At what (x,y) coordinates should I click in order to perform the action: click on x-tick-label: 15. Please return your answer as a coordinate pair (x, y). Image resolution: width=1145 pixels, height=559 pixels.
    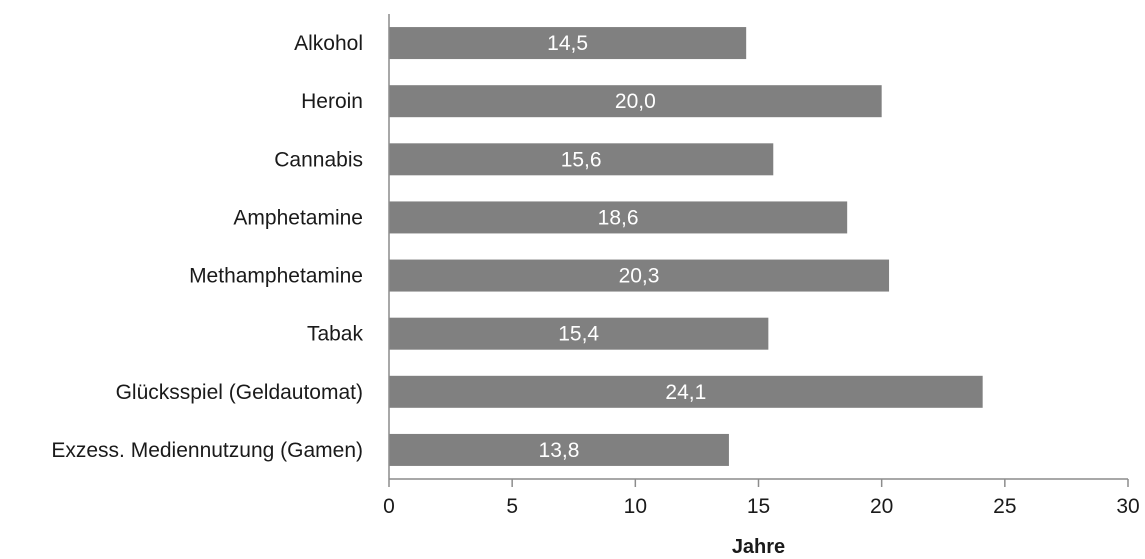
    Looking at the image, I should click on (758, 506).